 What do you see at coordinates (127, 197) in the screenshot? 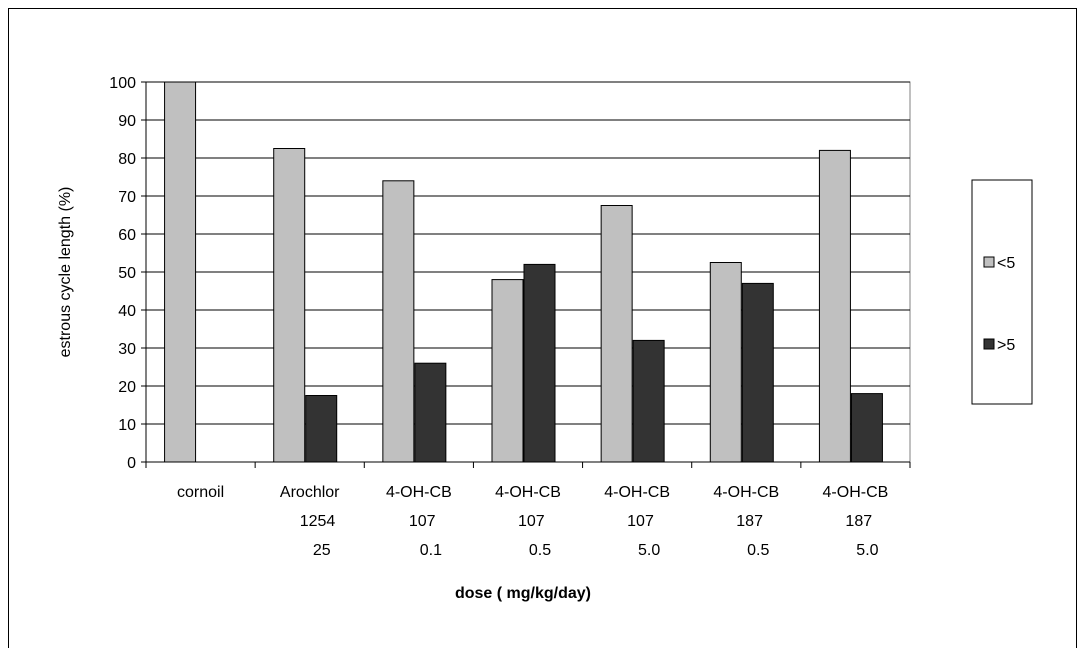
I see `y-tick-label-7: 70` at bounding box center [127, 197].